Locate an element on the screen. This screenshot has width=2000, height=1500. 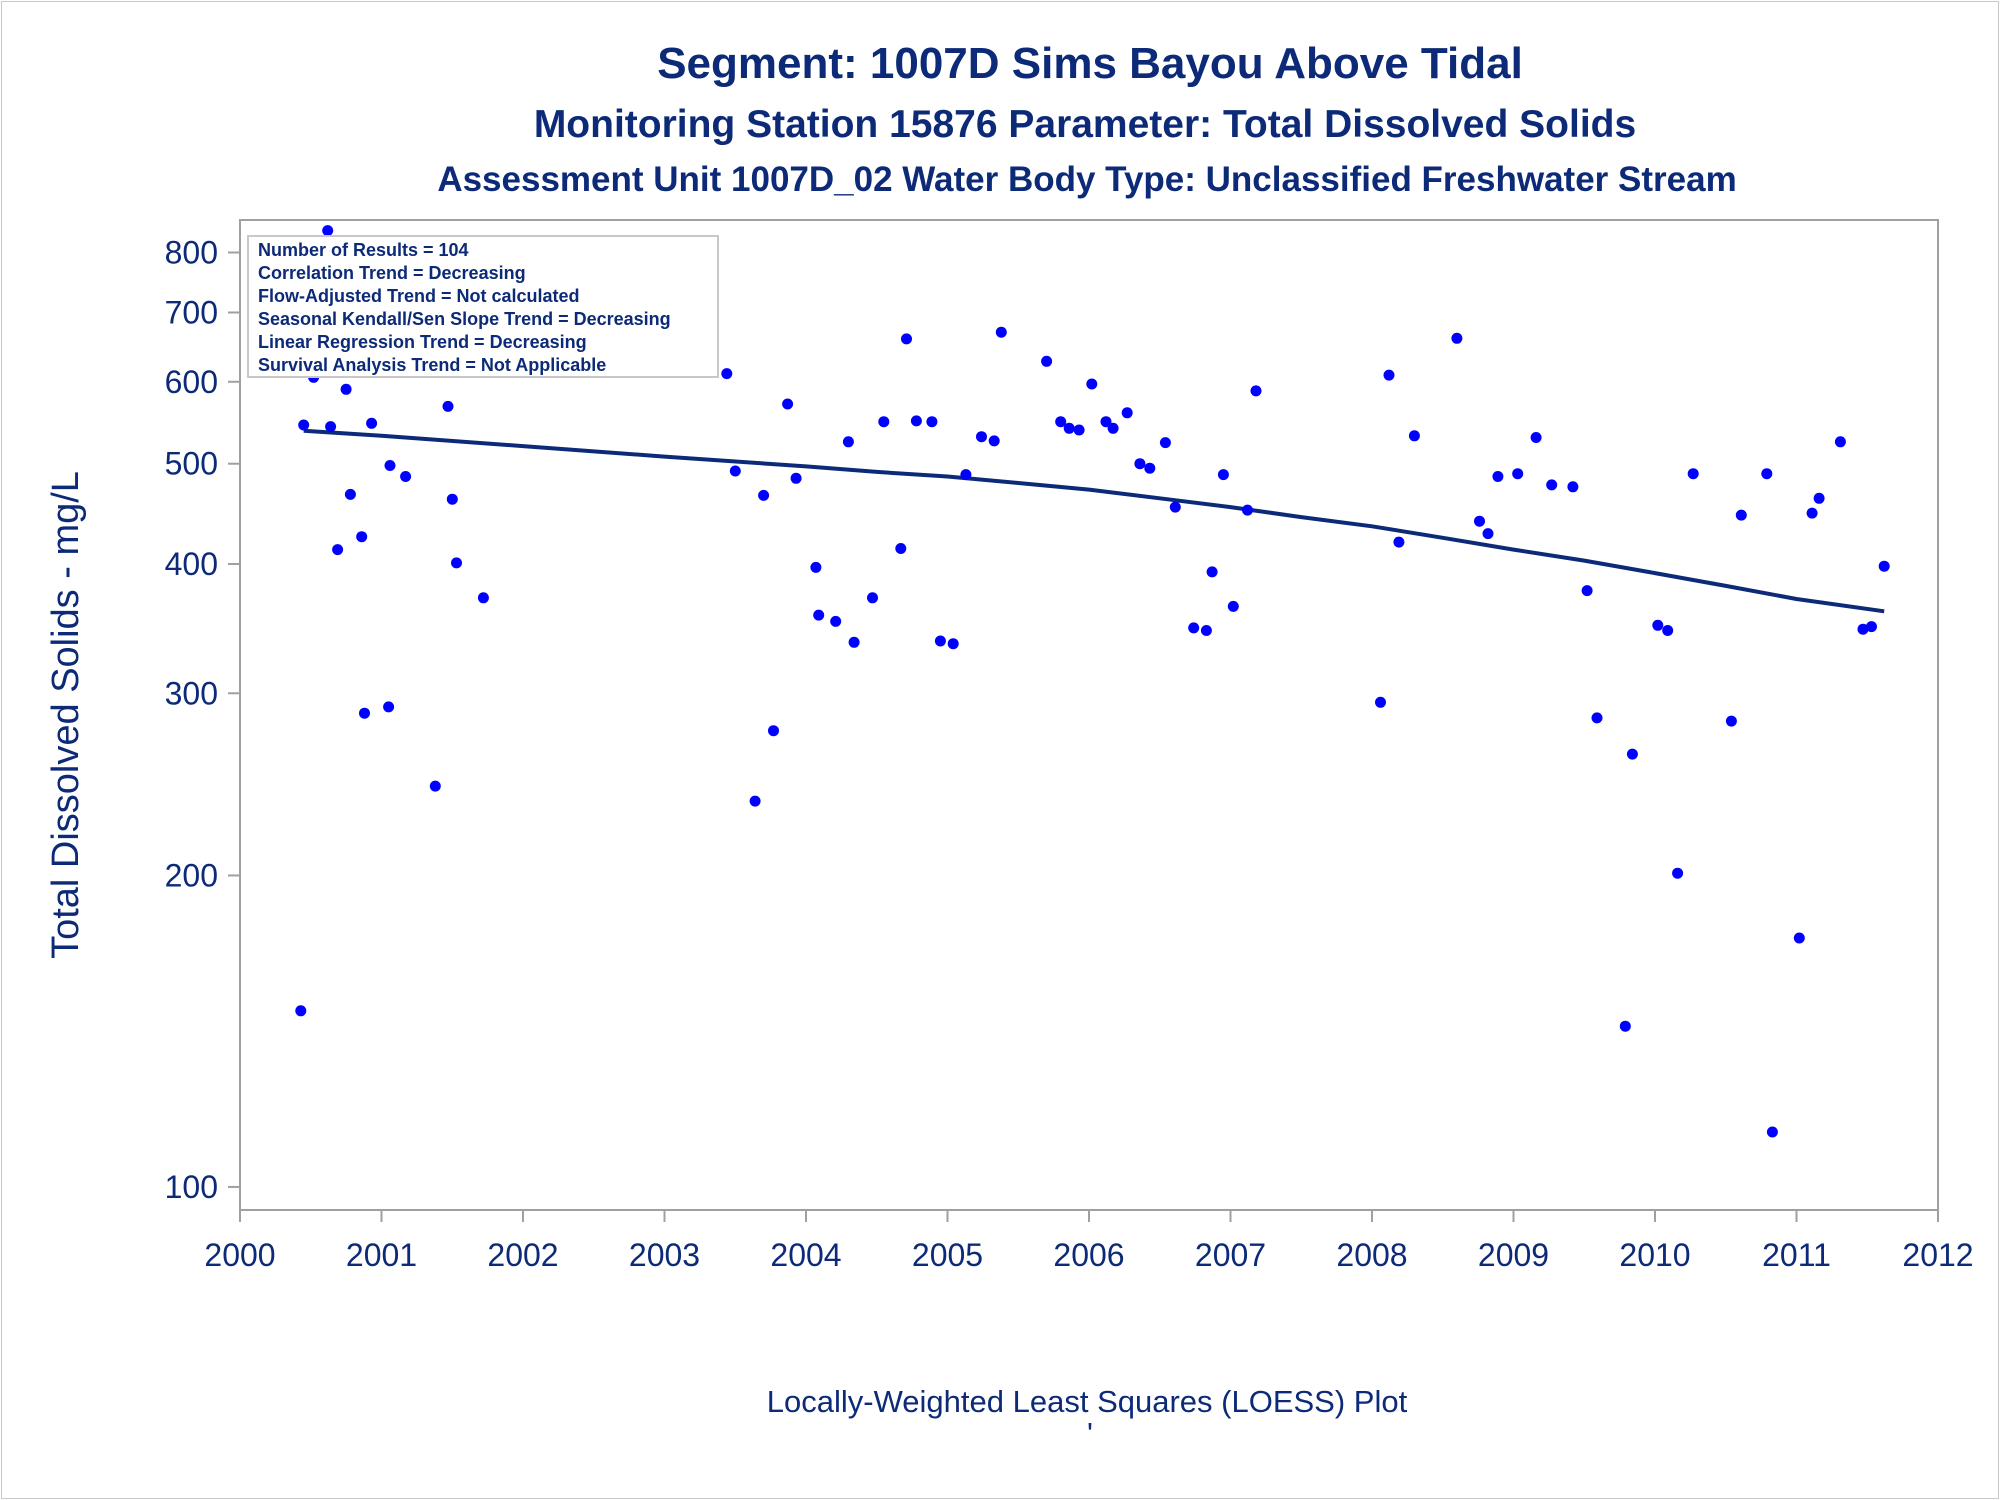
x-tick-label: 2011 is located at coordinates (1796, 1255).